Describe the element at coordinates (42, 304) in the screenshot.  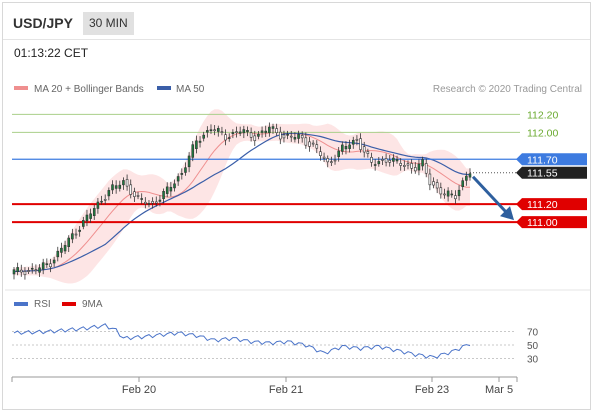
I see `rsi-legend-label: RSI` at that location.